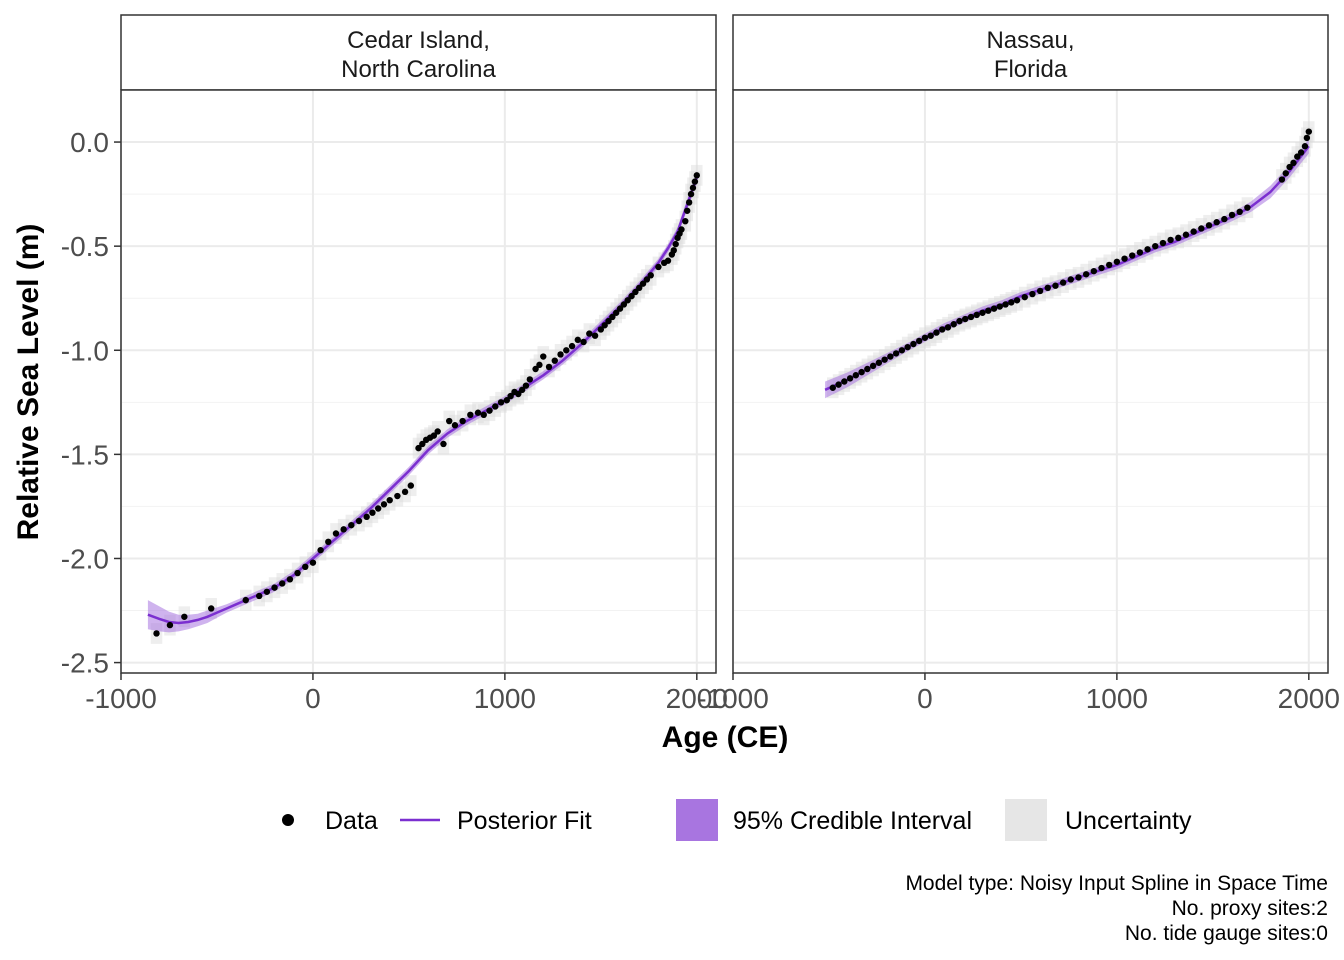 This screenshot has width=1344, height=960. What do you see at coordinates (697, 820) in the screenshot?
I see `legend-key-credible-interval` at bounding box center [697, 820].